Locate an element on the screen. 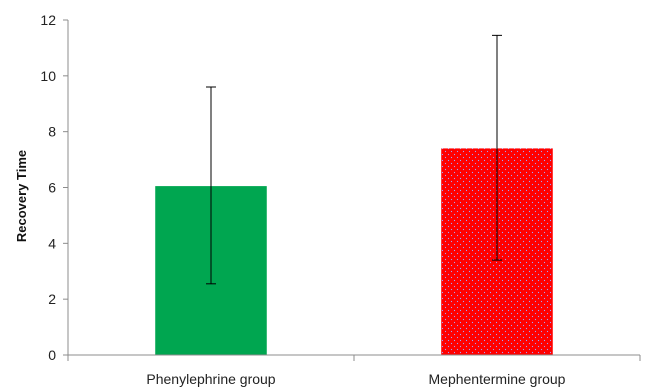  y-tick-label: 0 is located at coordinates (52, 355).